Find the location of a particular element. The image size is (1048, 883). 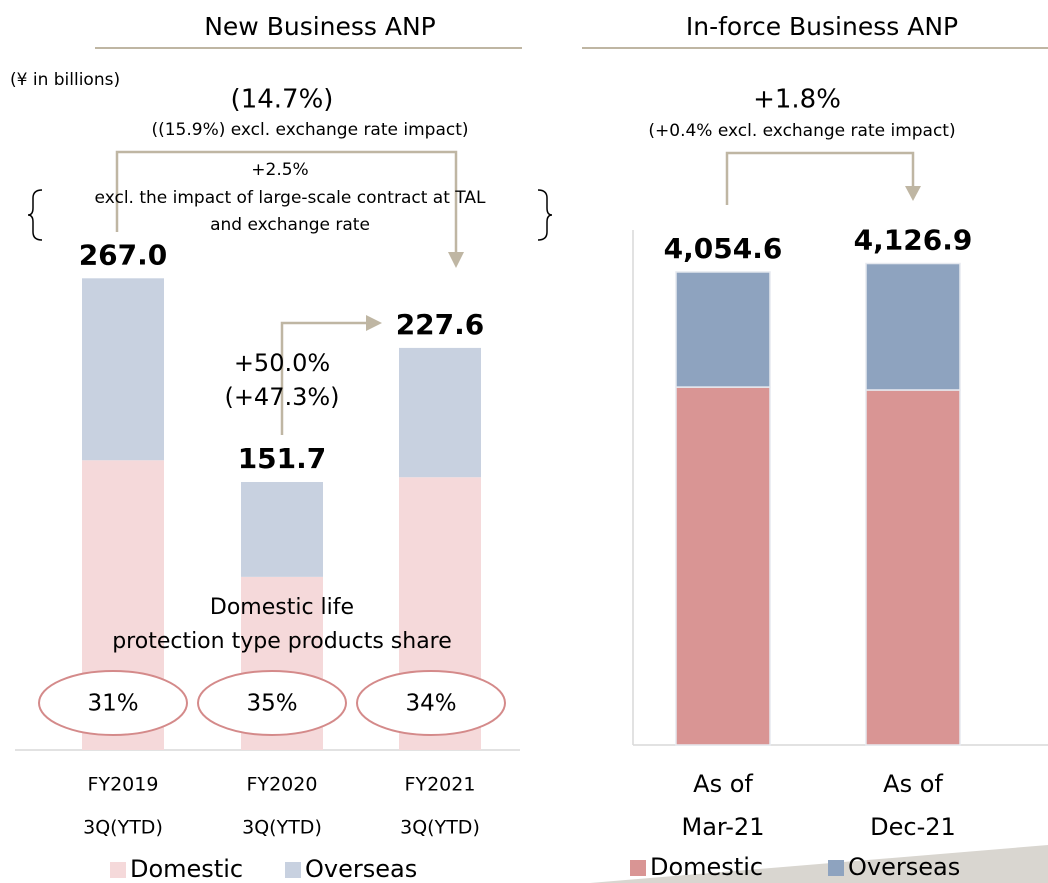

annotation: (+47.3%) is located at coordinates (281, 397).